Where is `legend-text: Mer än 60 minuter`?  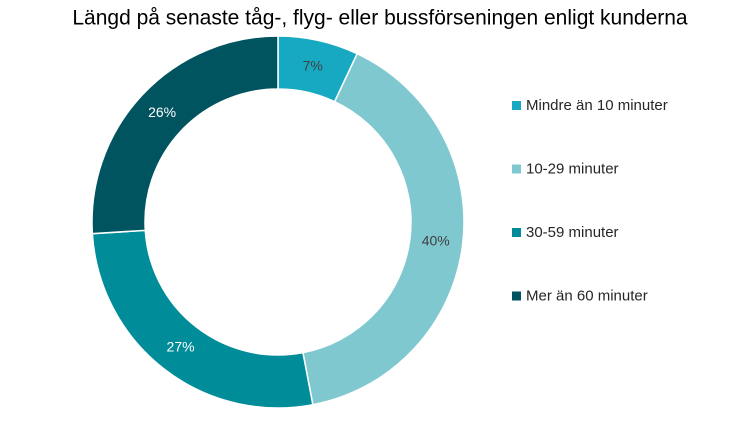
legend-text: Mer än 60 minuter is located at coordinates (587, 295).